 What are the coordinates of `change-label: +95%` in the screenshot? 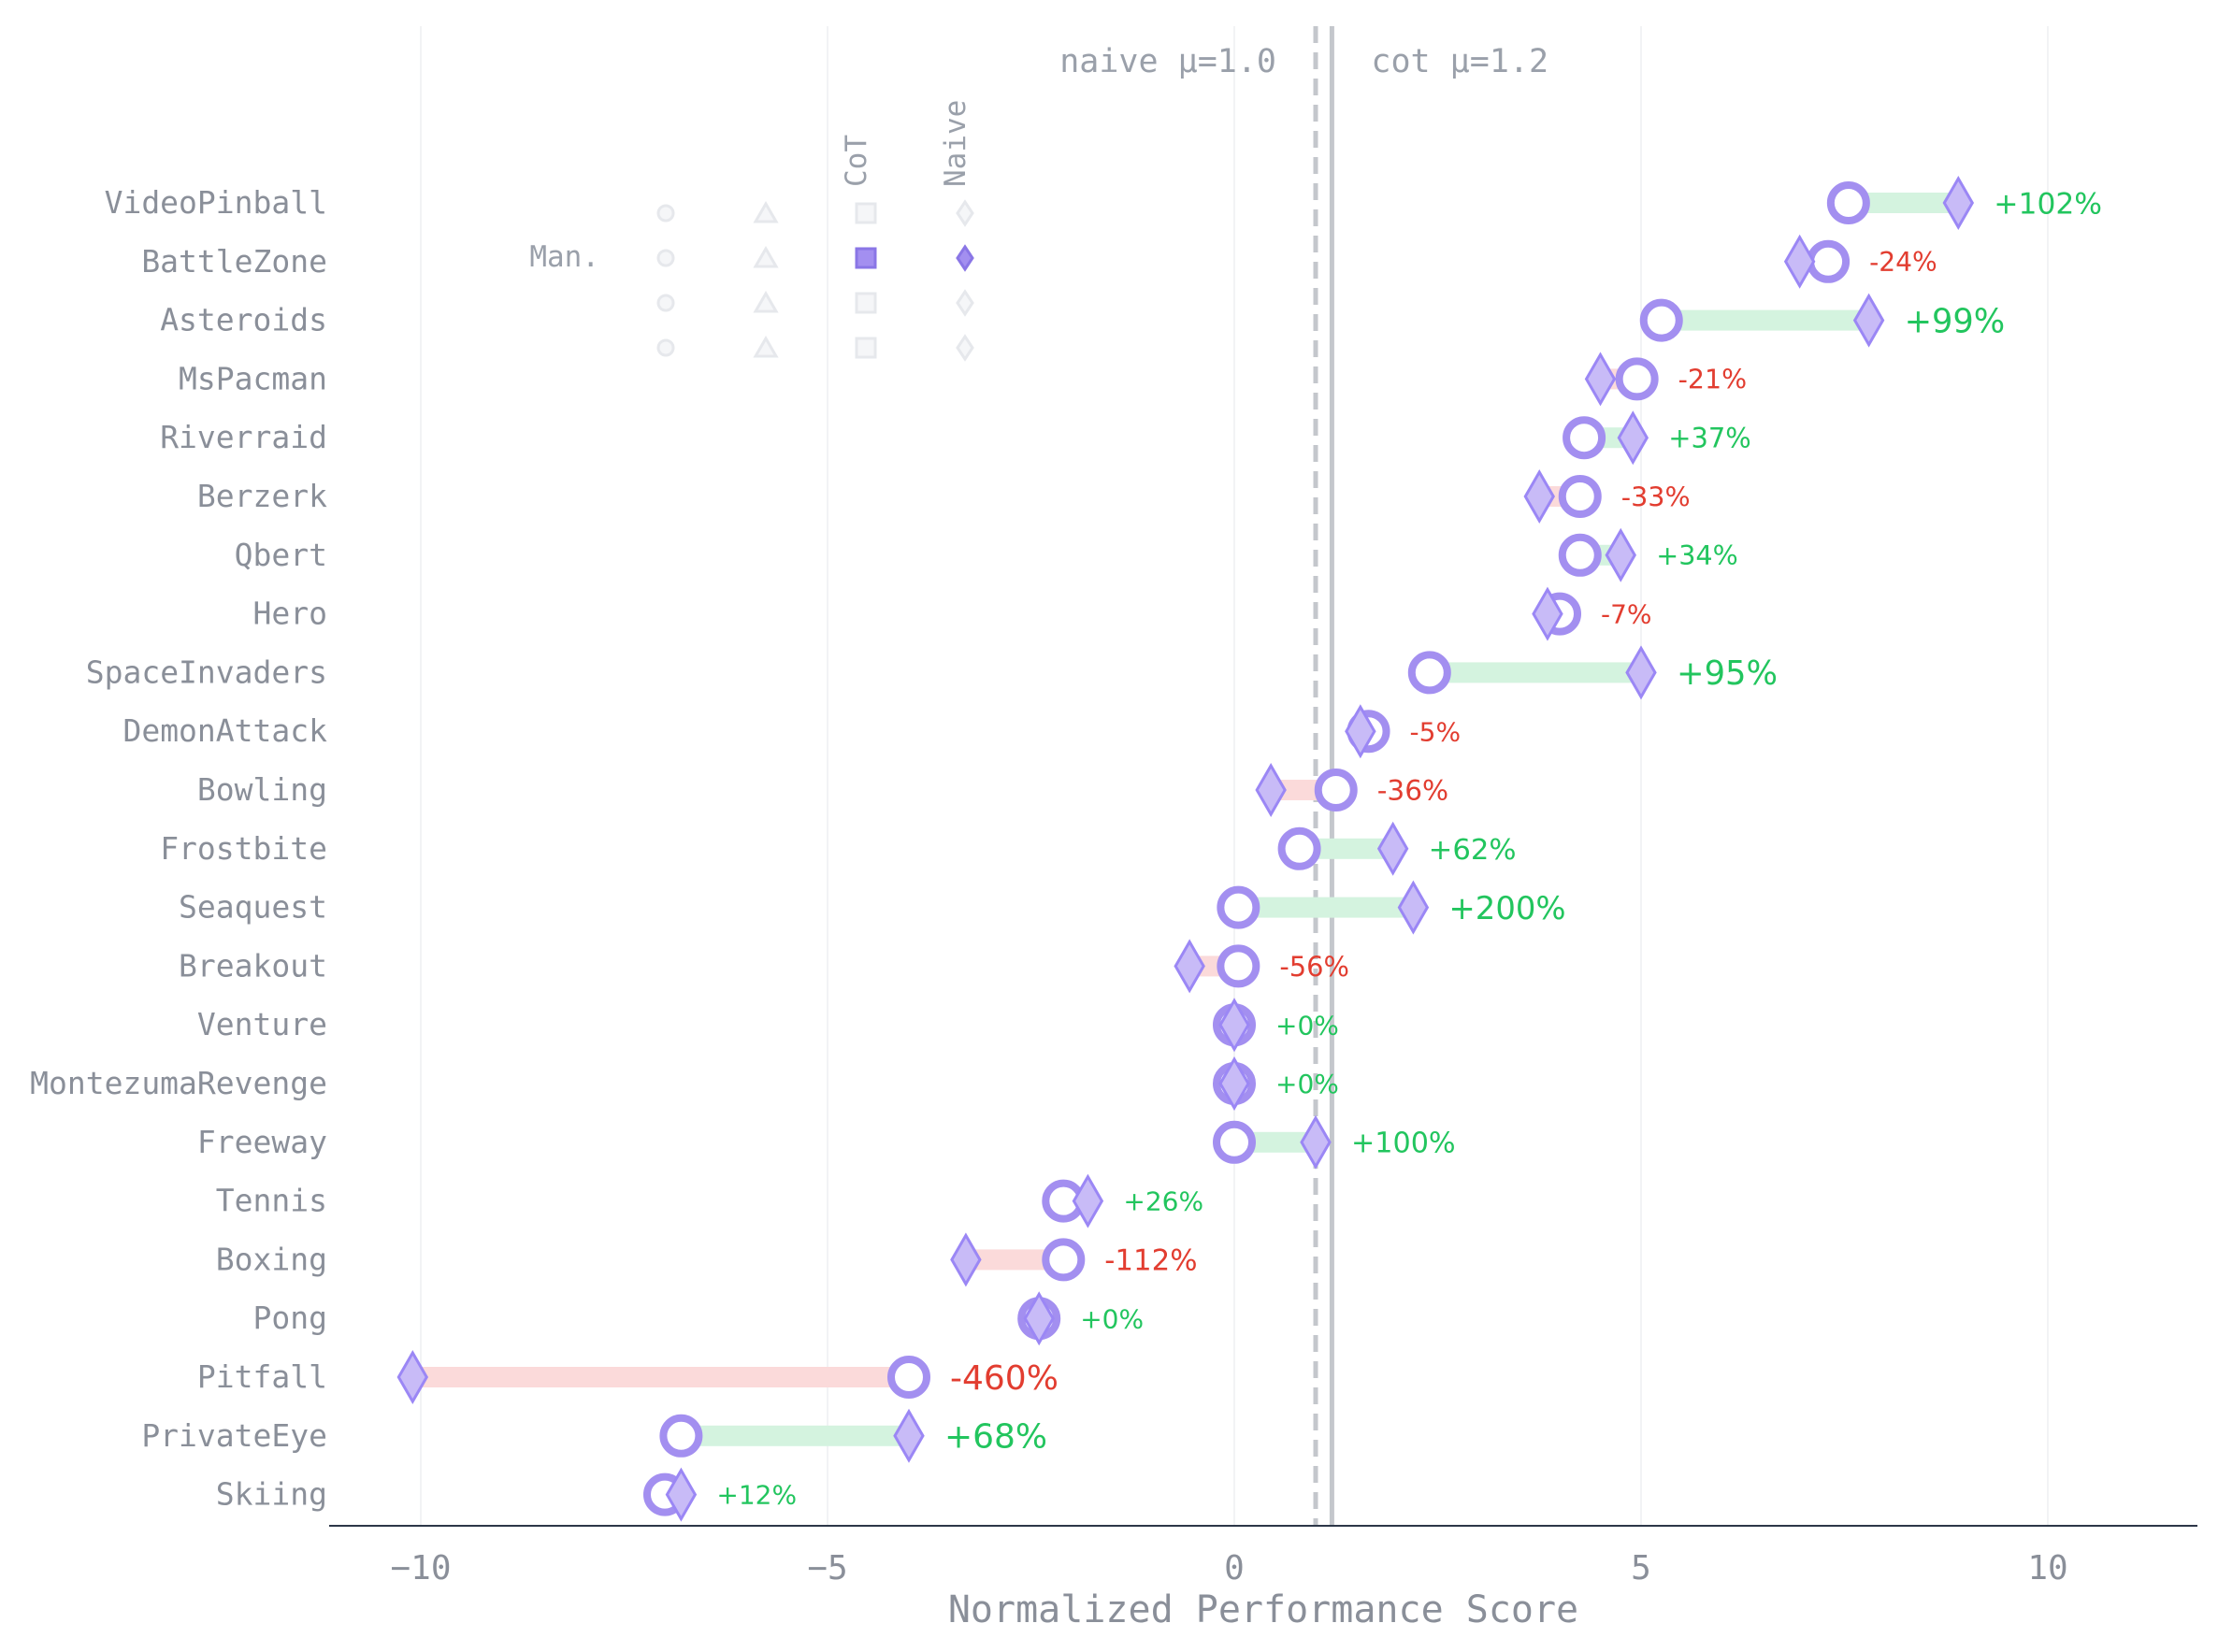 It's located at (1727, 674).